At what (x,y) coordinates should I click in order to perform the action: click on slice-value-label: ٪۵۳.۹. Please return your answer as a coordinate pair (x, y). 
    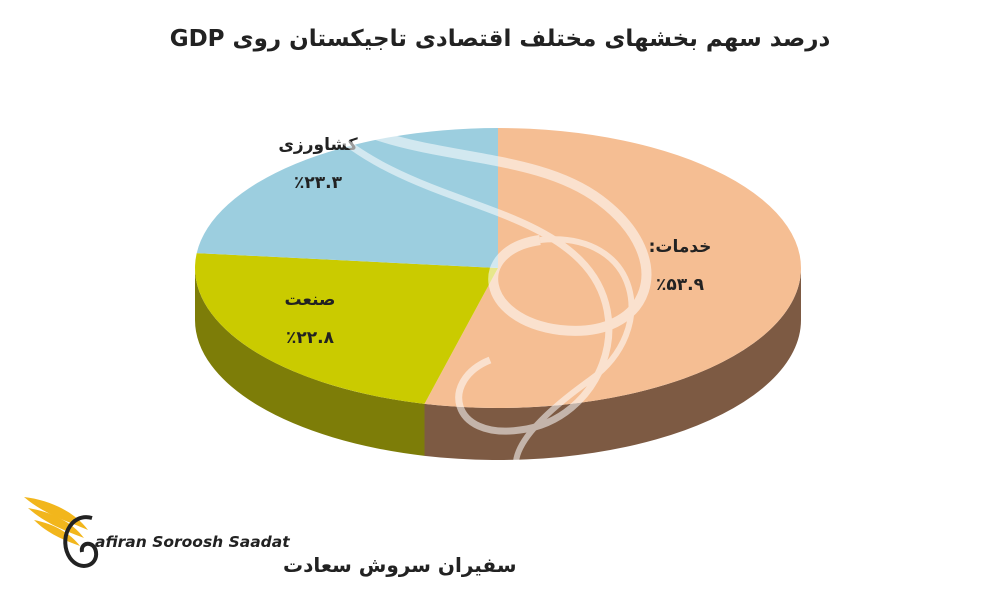
    Looking at the image, I should click on (680, 285).